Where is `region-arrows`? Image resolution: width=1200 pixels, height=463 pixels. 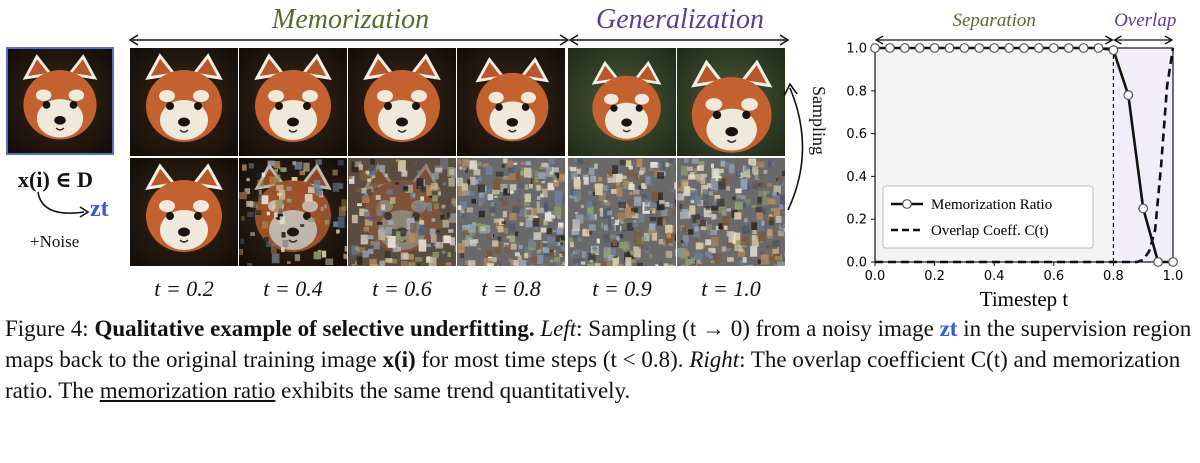 region-arrows is located at coordinates (459, 40).